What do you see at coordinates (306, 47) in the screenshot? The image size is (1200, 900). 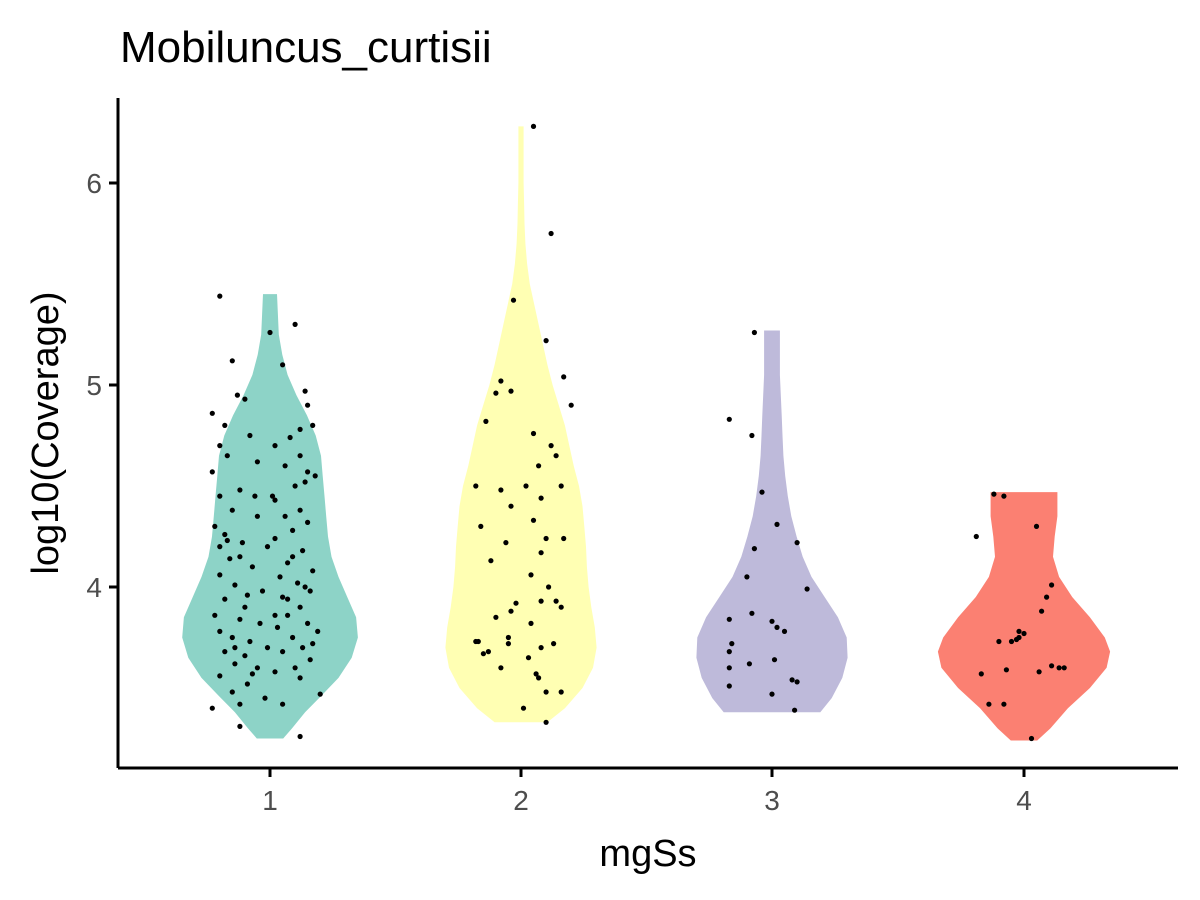 I see `chart-title: Mobiluncus_curtisii` at bounding box center [306, 47].